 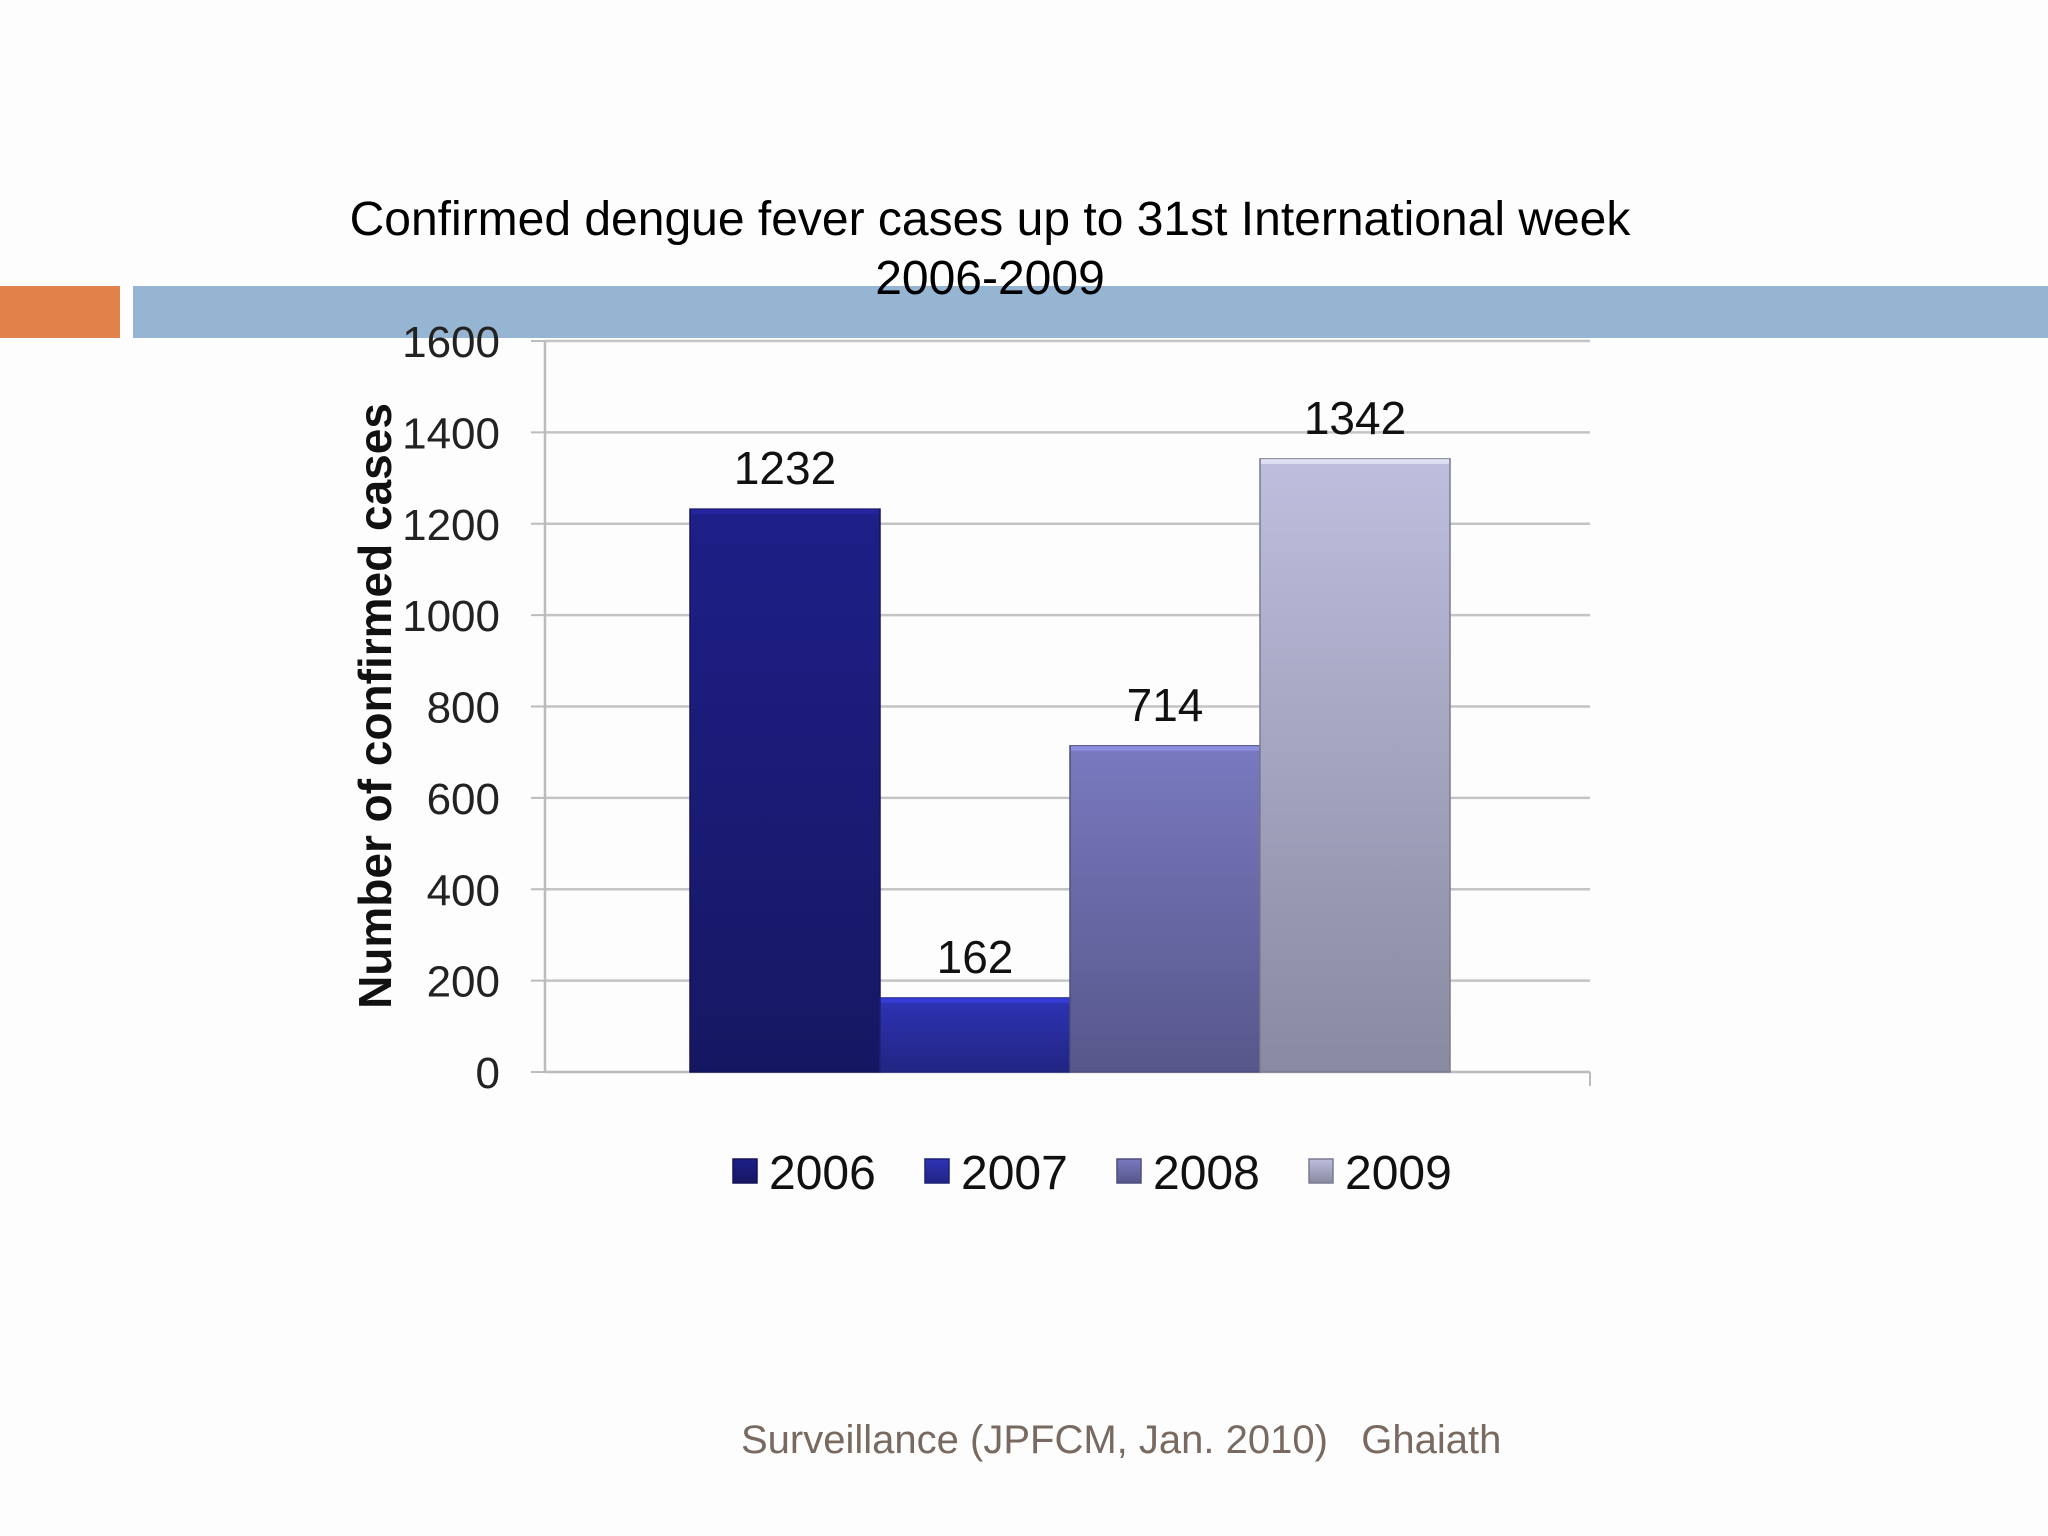 I want to click on y-tick-label: 0, so click(x=488, y=1073).